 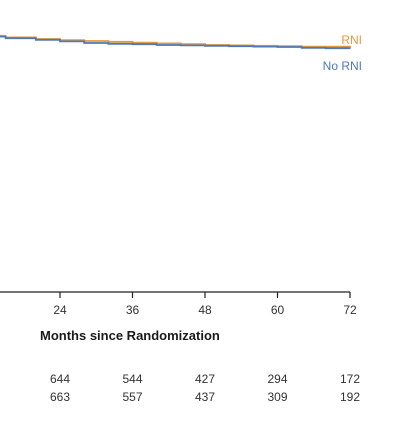 What do you see at coordinates (60, 310) in the screenshot?
I see `x-tick-label-24: 24` at bounding box center [60, 310].